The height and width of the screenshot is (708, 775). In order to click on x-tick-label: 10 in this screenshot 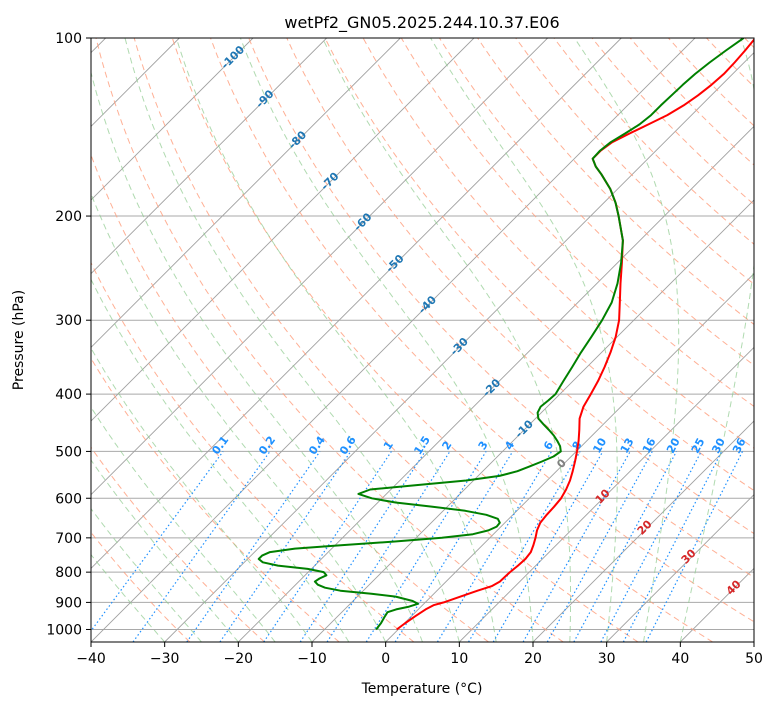, I will do `click(459, 659)`.